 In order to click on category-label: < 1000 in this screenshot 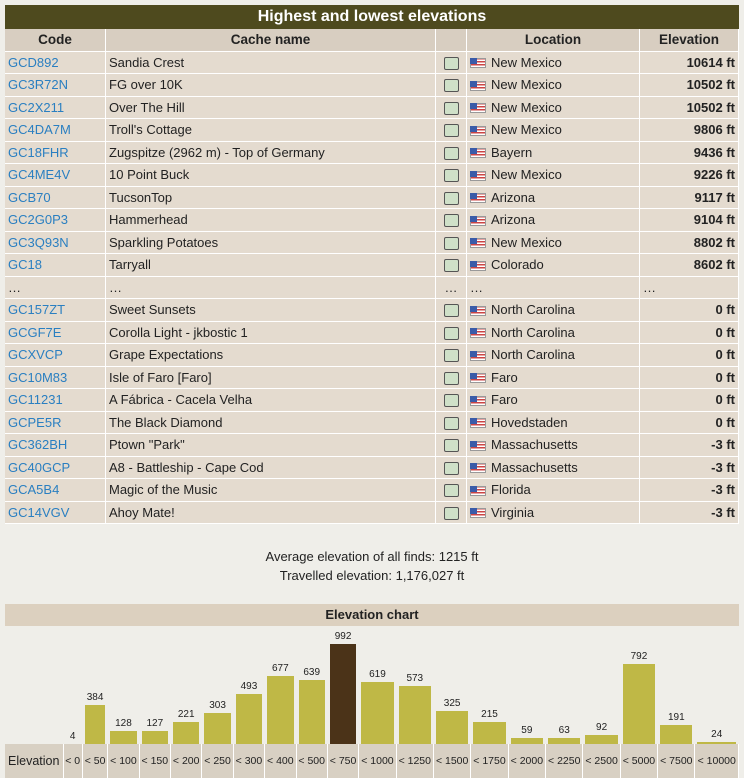, I will do `click(377, 761)`.